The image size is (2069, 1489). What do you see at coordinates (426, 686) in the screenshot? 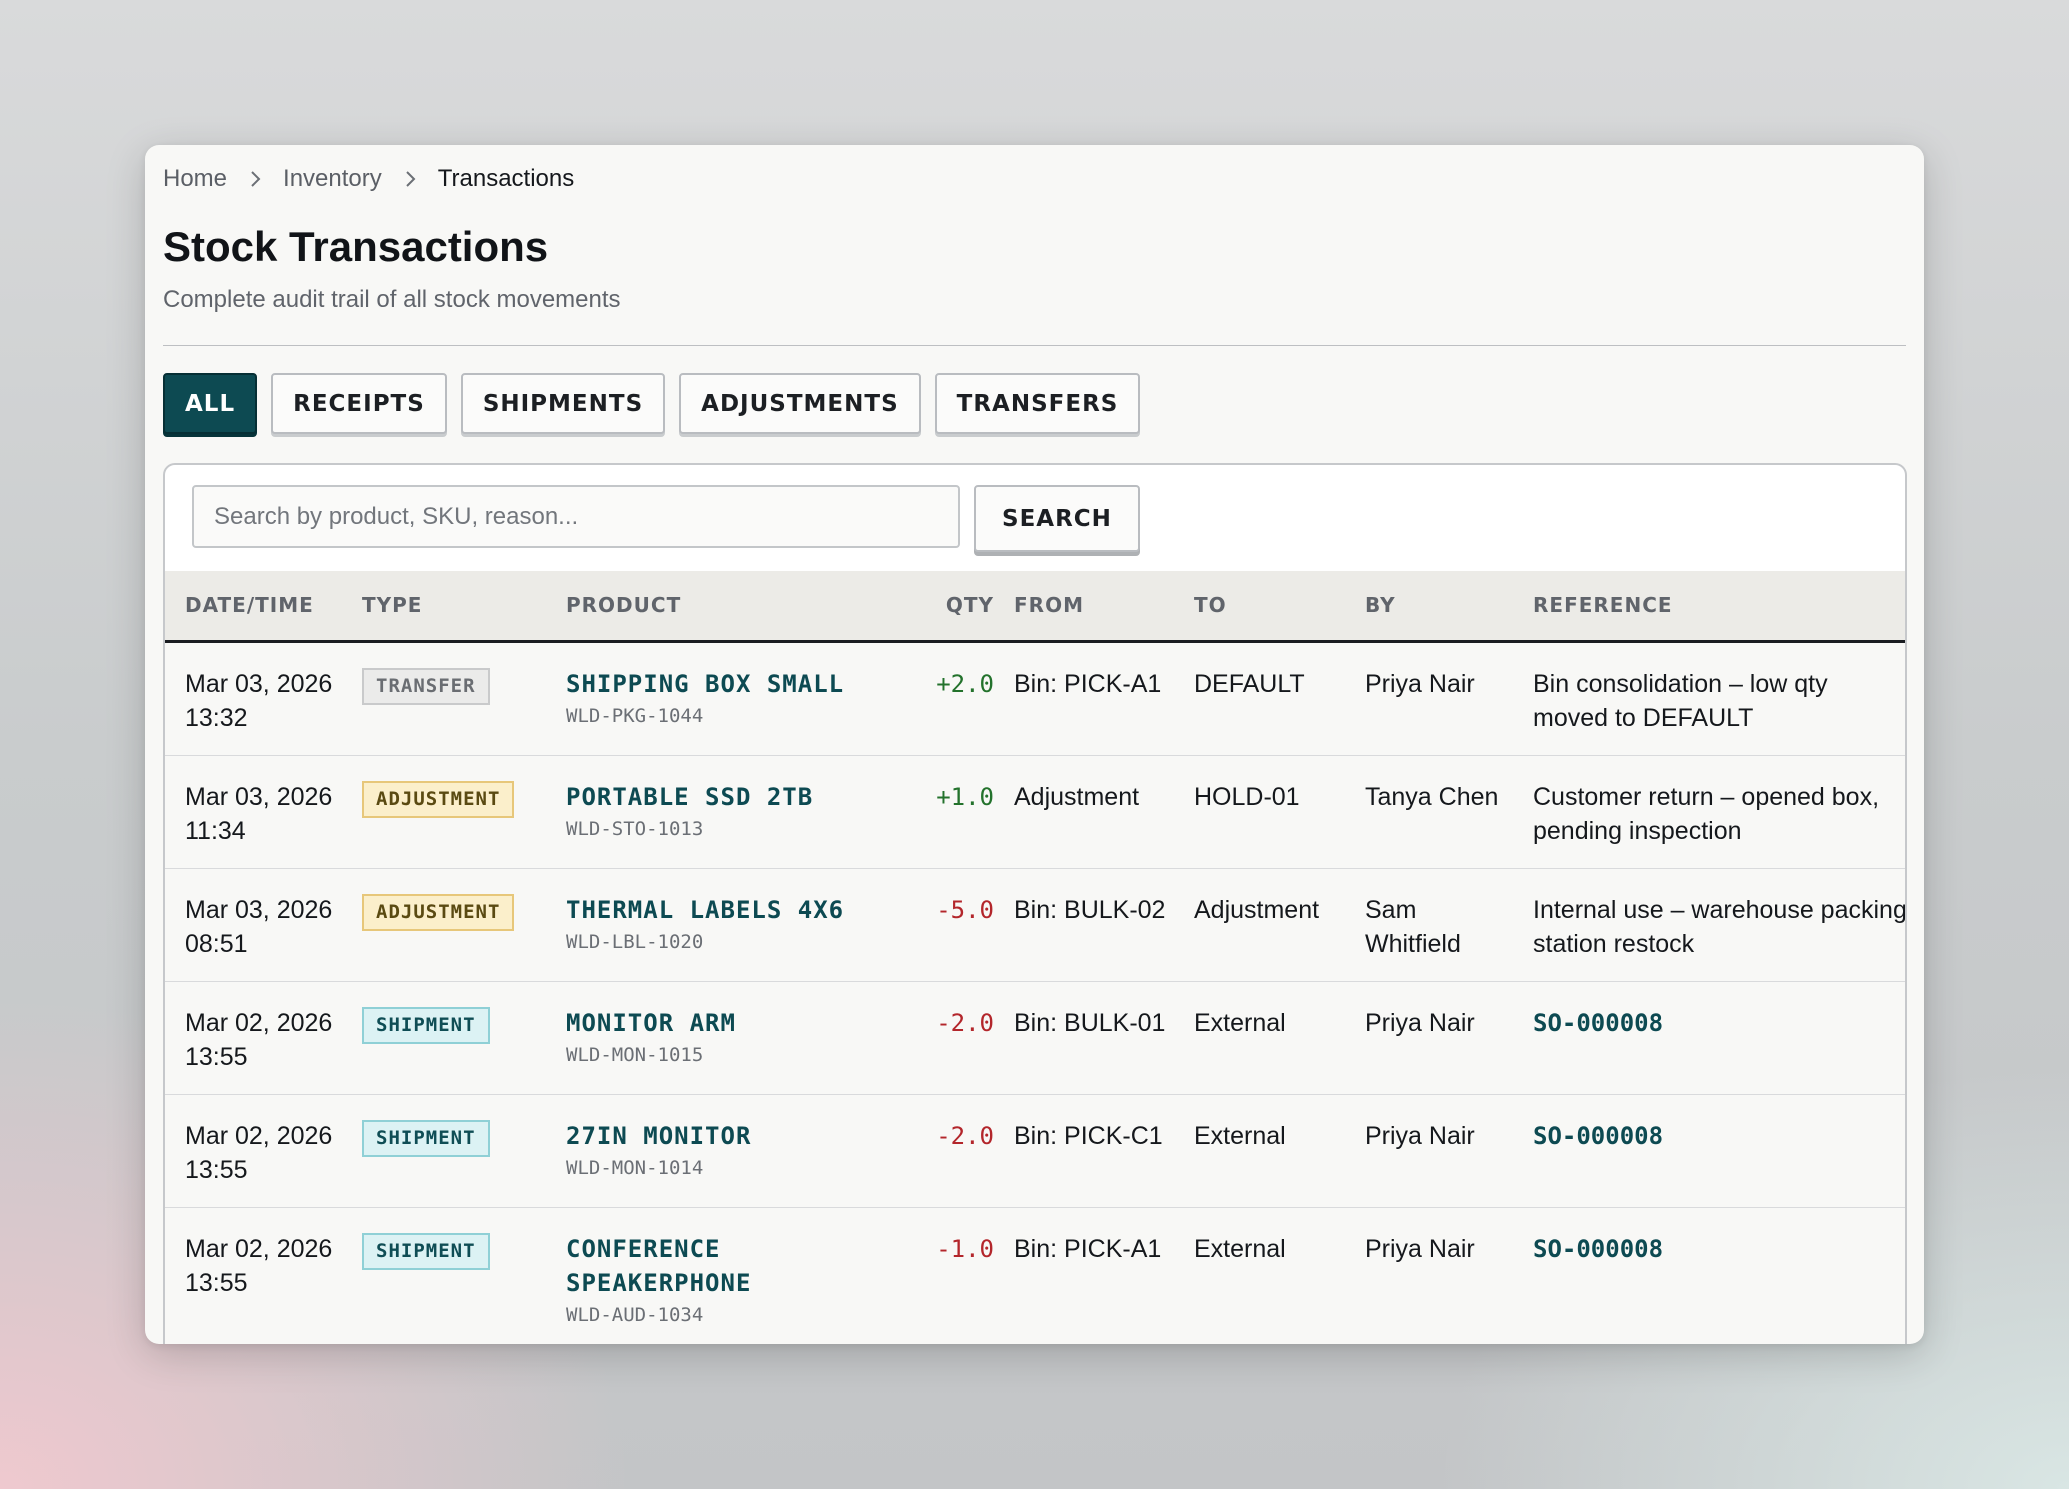
I see `type-badge: TRANSFER` at bounding box center [426, 686].